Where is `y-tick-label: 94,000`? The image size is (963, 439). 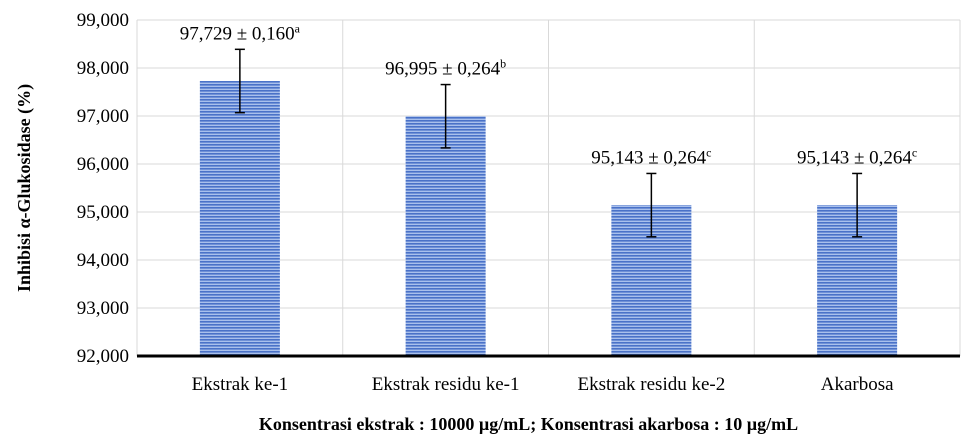 y-tick-label: 94,000 is located at coordinates (103, 260).